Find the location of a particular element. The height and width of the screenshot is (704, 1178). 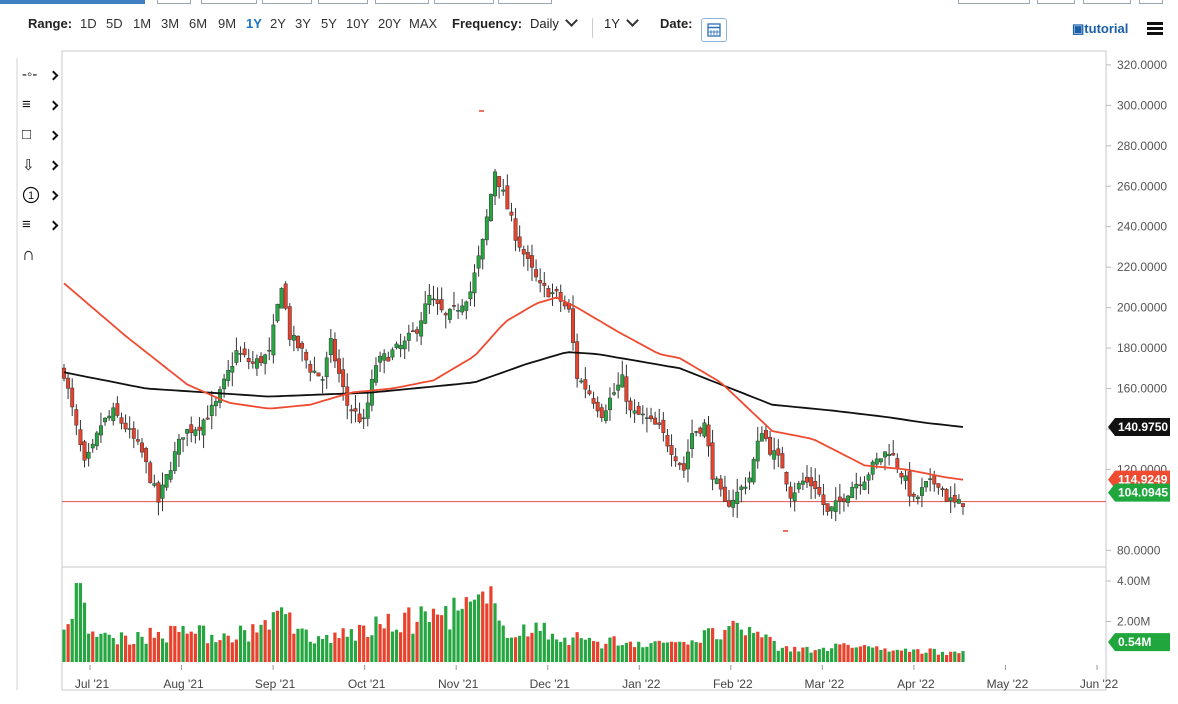

range-10y: 10Y is located at coordinates (358, 23).